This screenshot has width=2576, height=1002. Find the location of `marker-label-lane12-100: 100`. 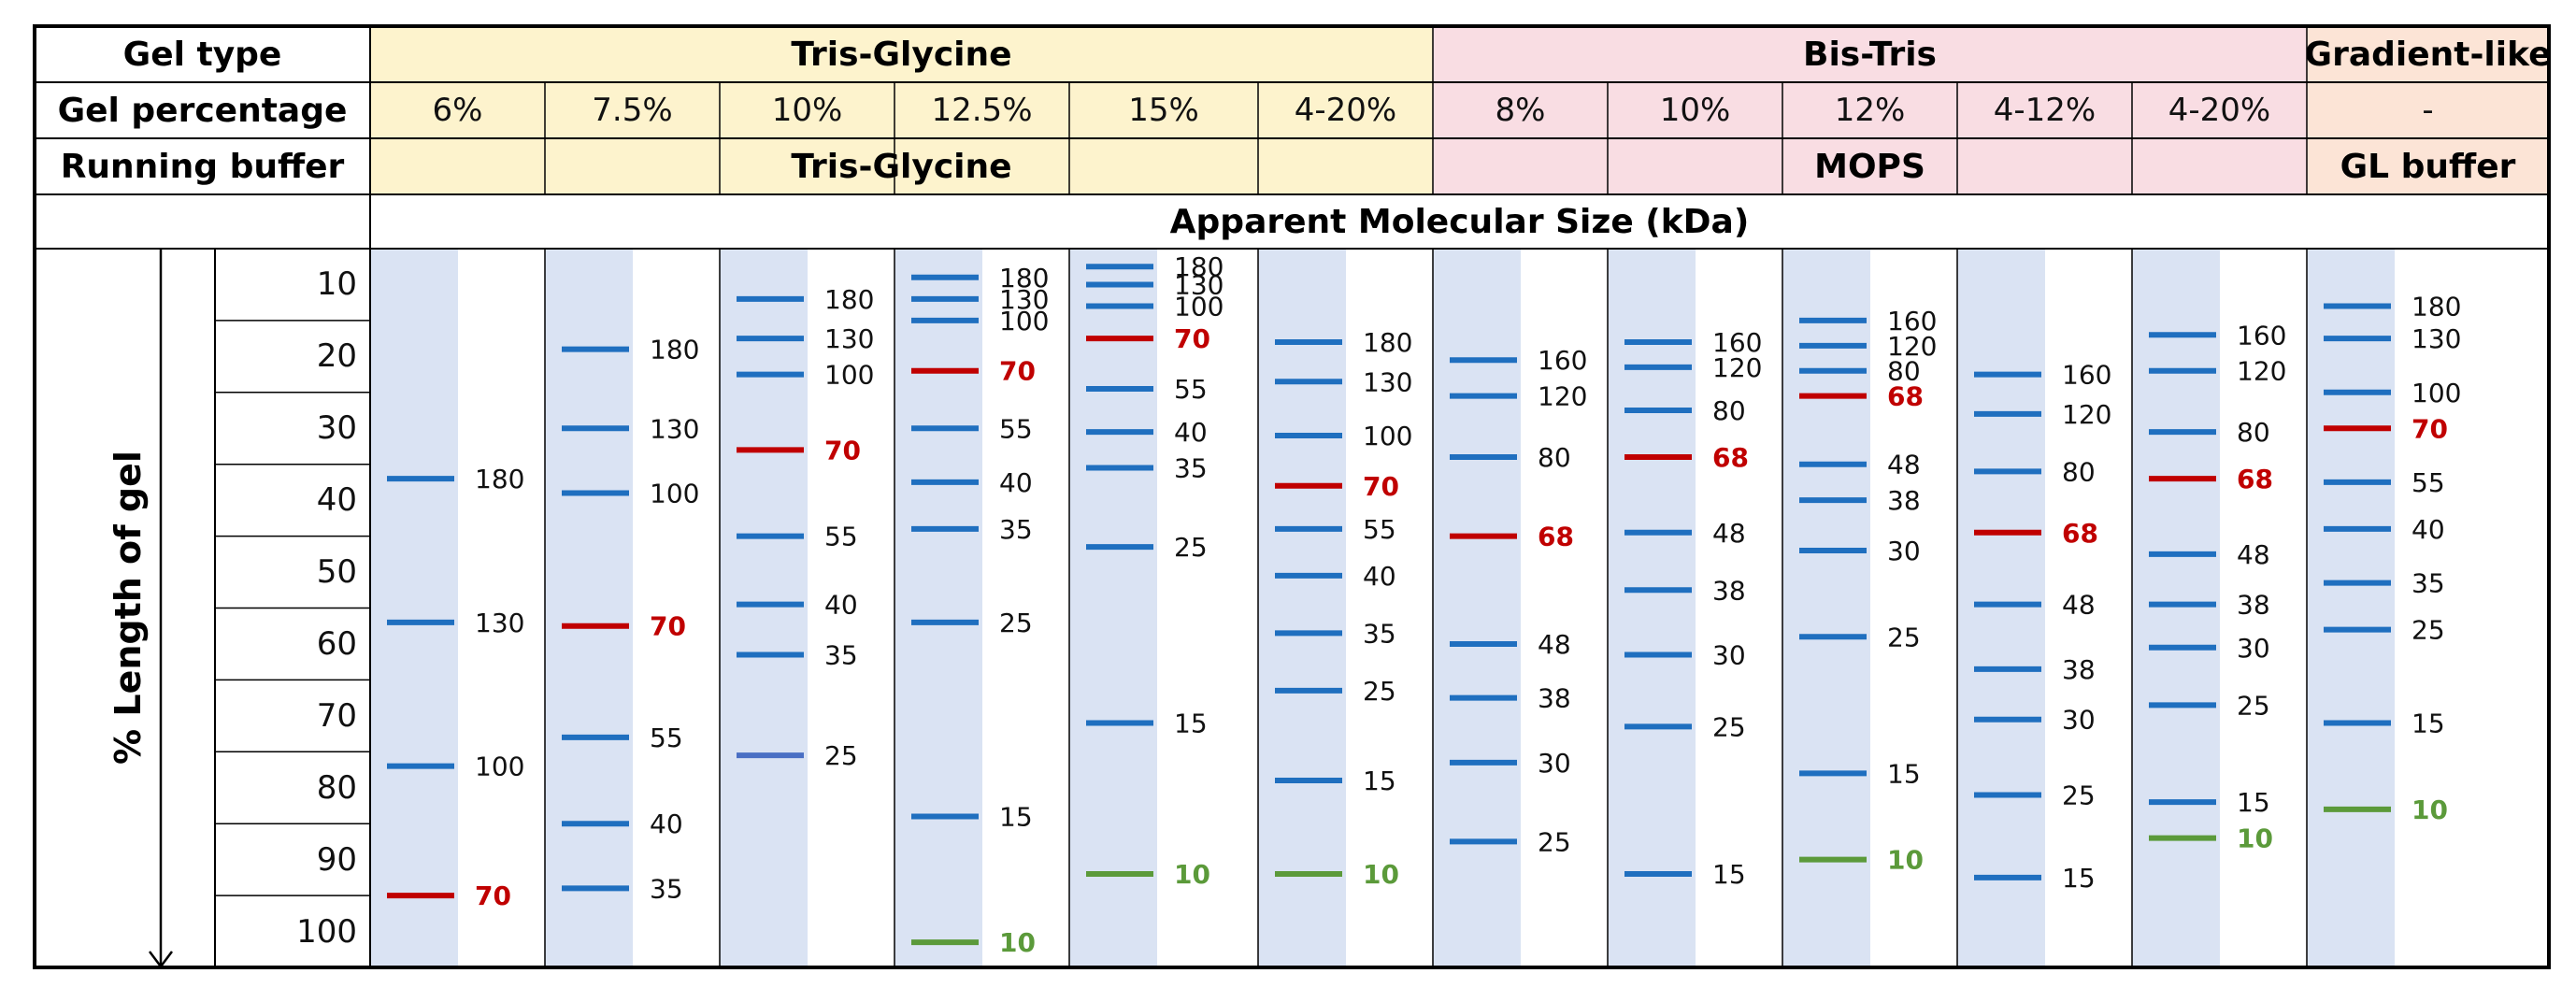

marker-label-lane12-100: 100 is located at coordinates (2436, 393).